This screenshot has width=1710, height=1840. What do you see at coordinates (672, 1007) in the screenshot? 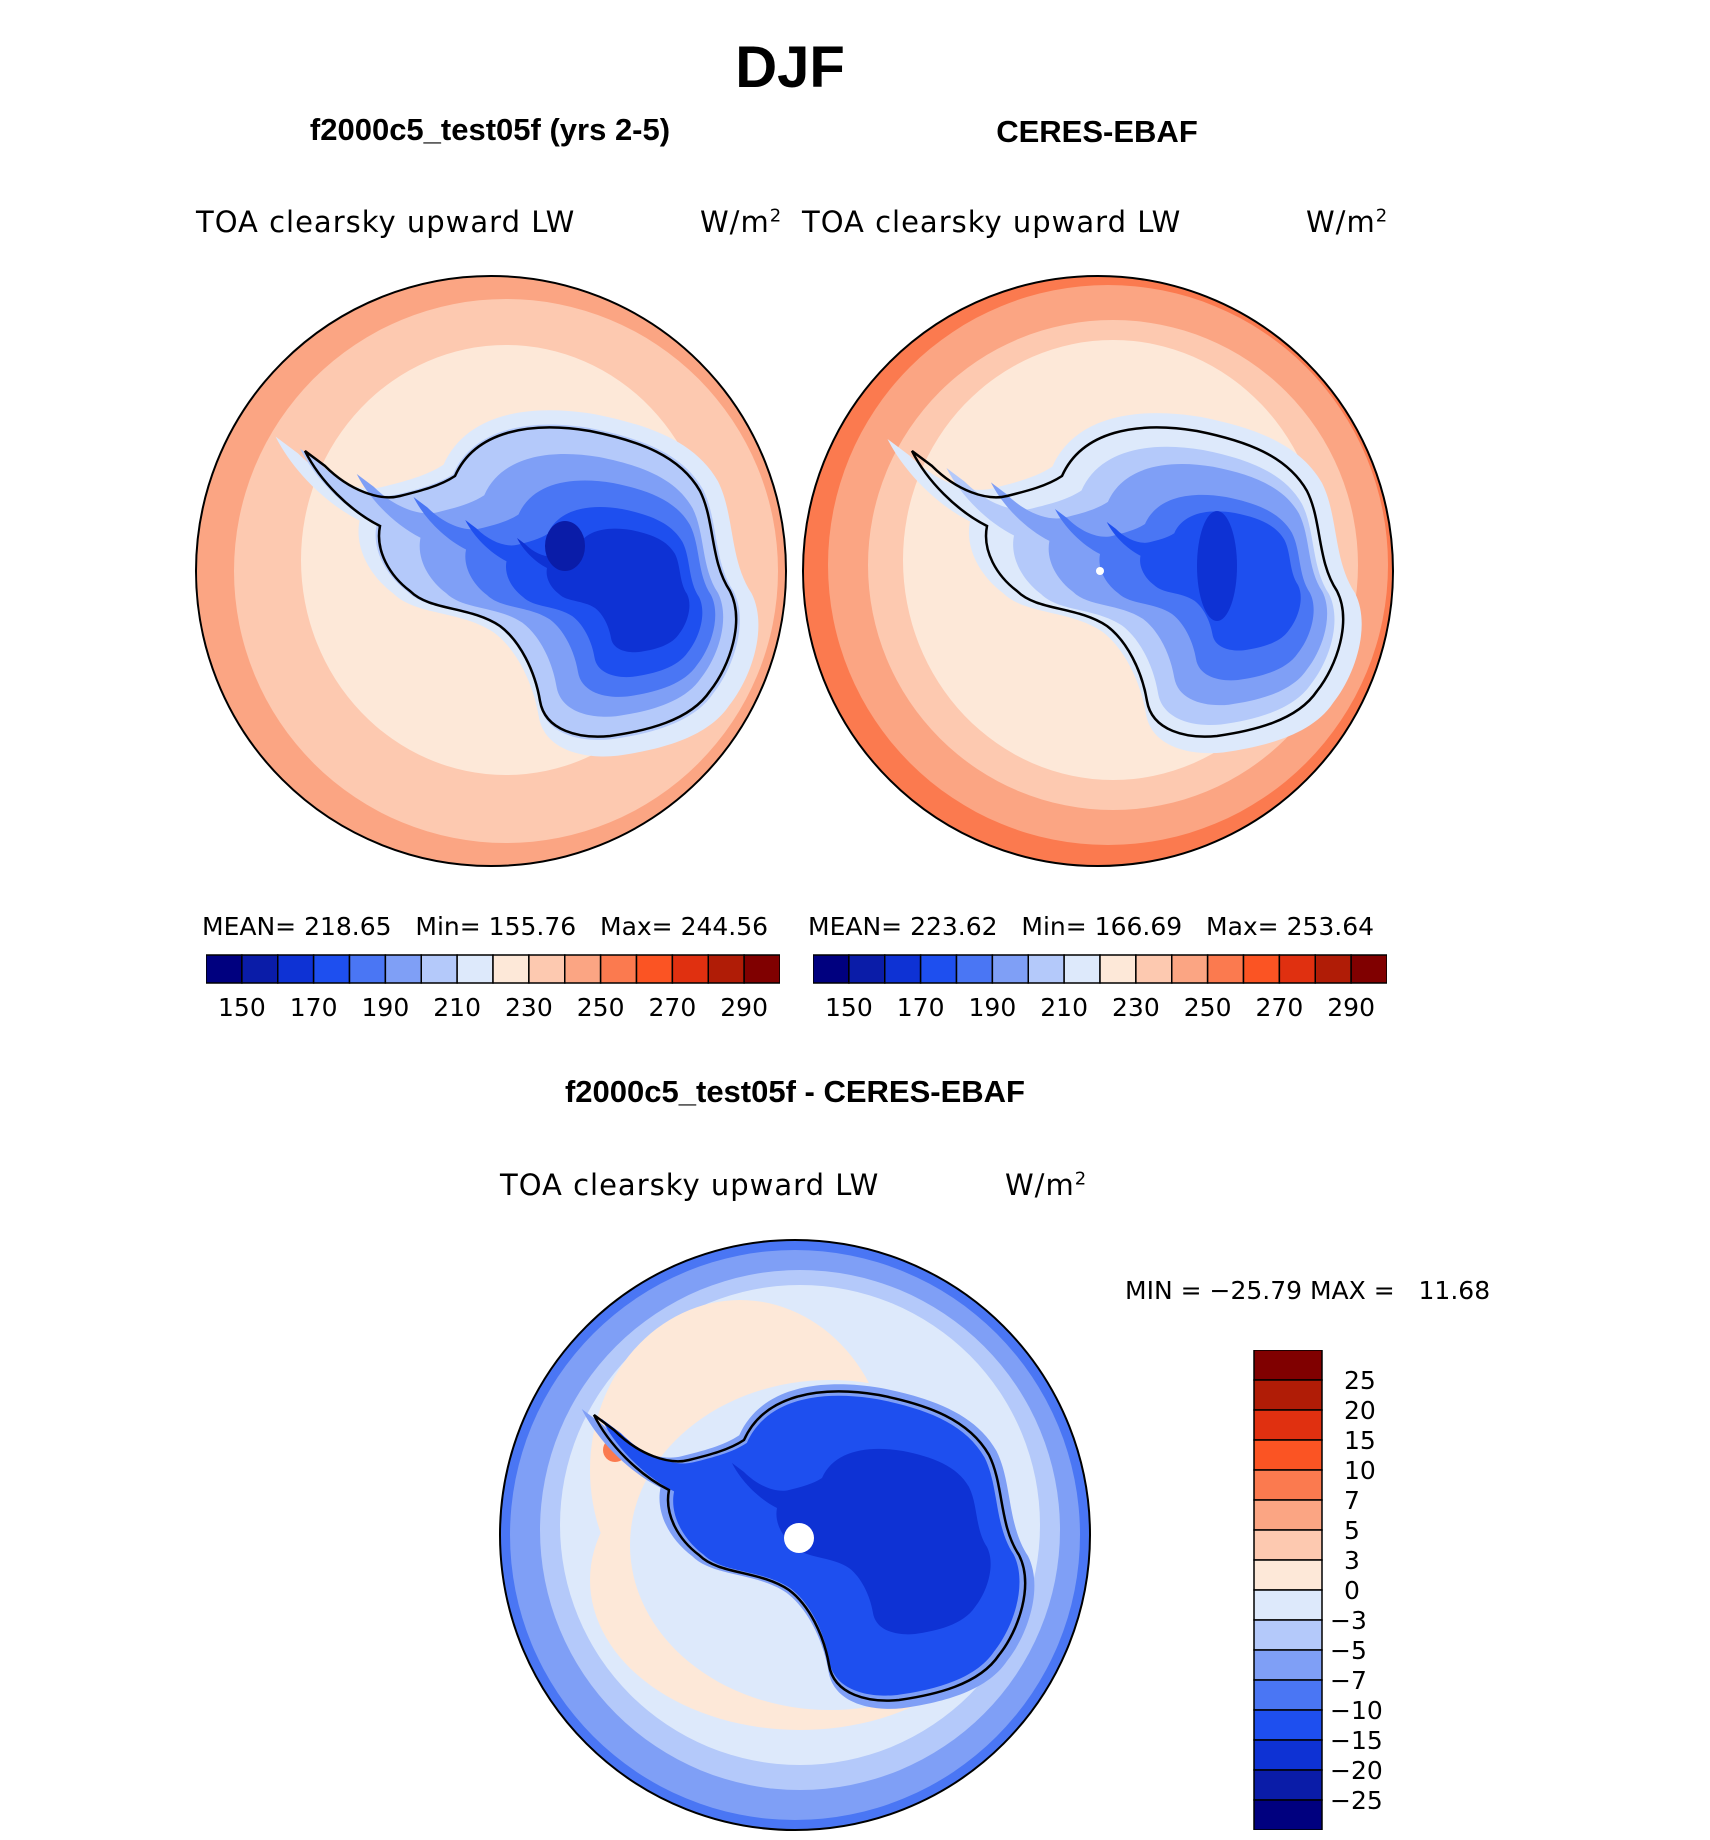
I see `model-colorbar-tick-label: 270` at bounding box center [672, 1007].